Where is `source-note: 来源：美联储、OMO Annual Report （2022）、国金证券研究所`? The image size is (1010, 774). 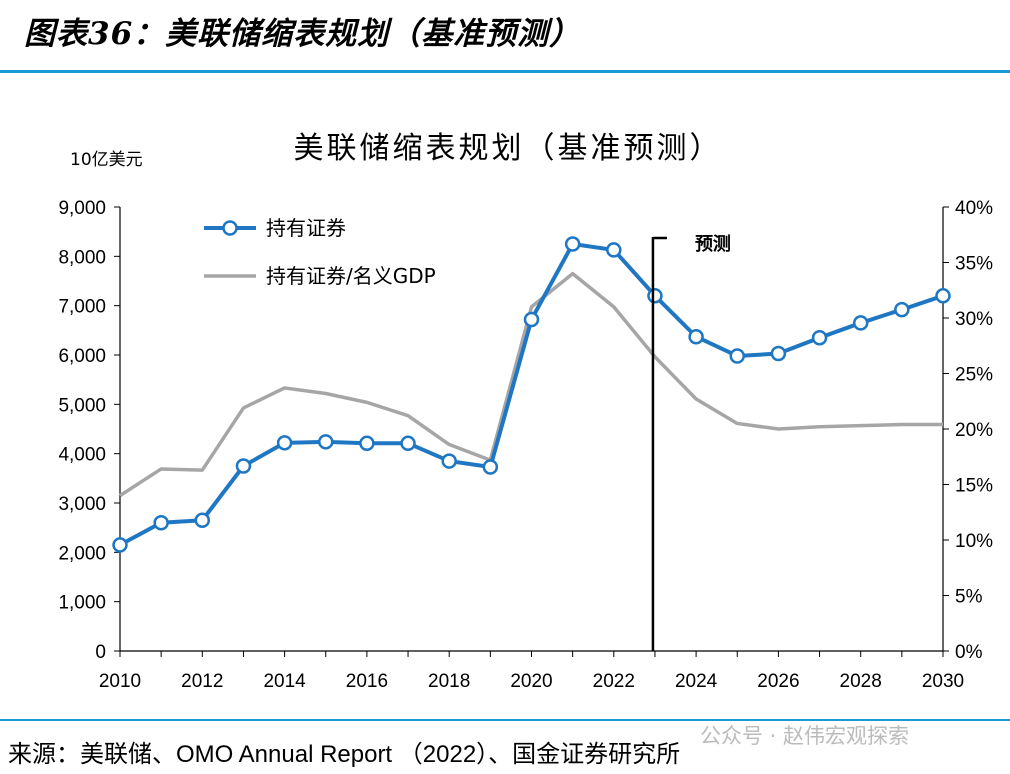
source-note: 来源：美联储、OMO Annual Report （2022）、国金证券研究所 is located at coordinates (344, 754).